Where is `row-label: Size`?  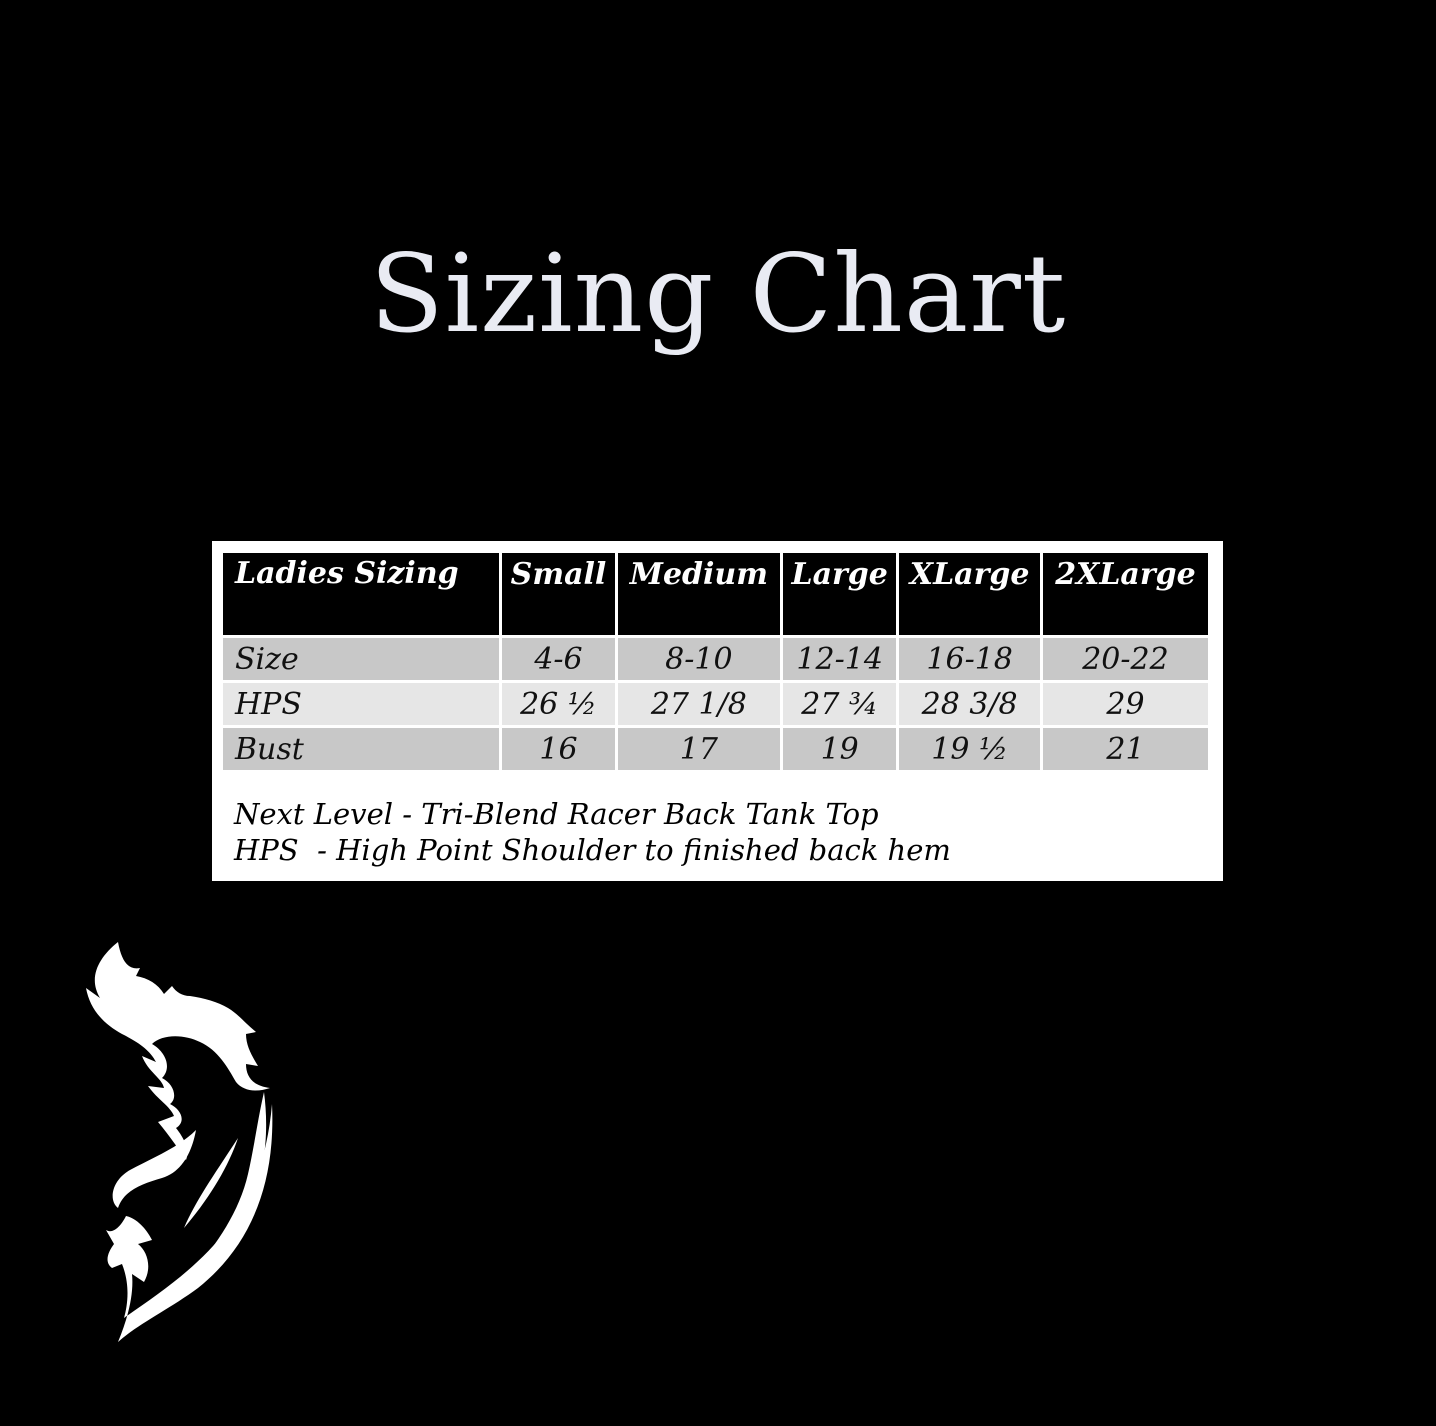 row-label: Size is located at coordinates (361, 659).